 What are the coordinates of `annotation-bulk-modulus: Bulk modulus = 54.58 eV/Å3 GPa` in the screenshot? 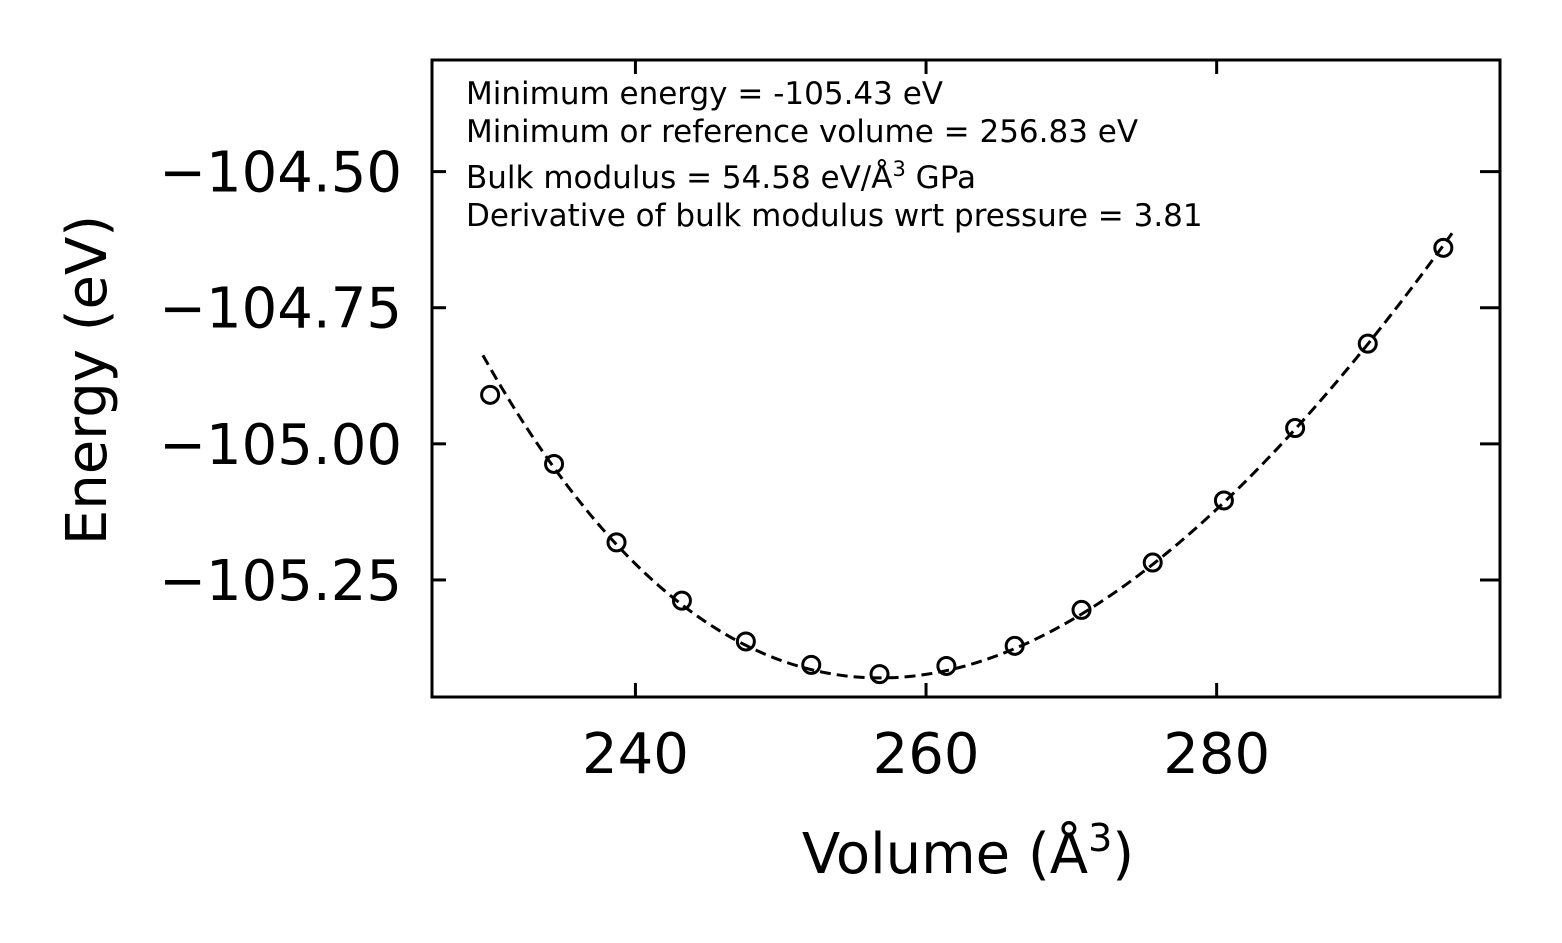 It's located at (721, 176).